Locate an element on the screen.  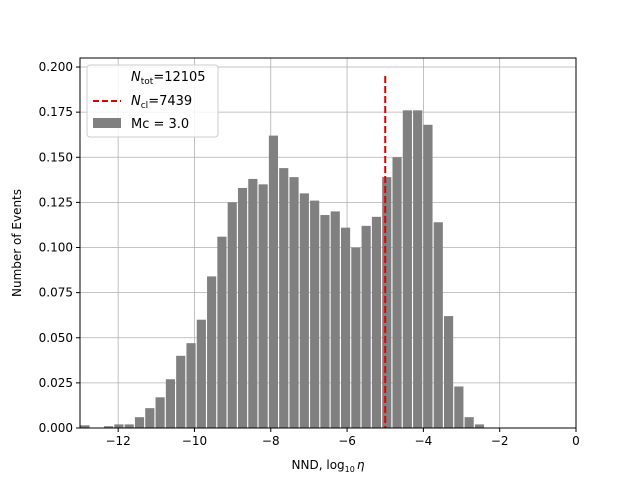
legend: Ntot=12105 Ncl=7439 Mc = 3.0 is located at coordinates (152, 101).